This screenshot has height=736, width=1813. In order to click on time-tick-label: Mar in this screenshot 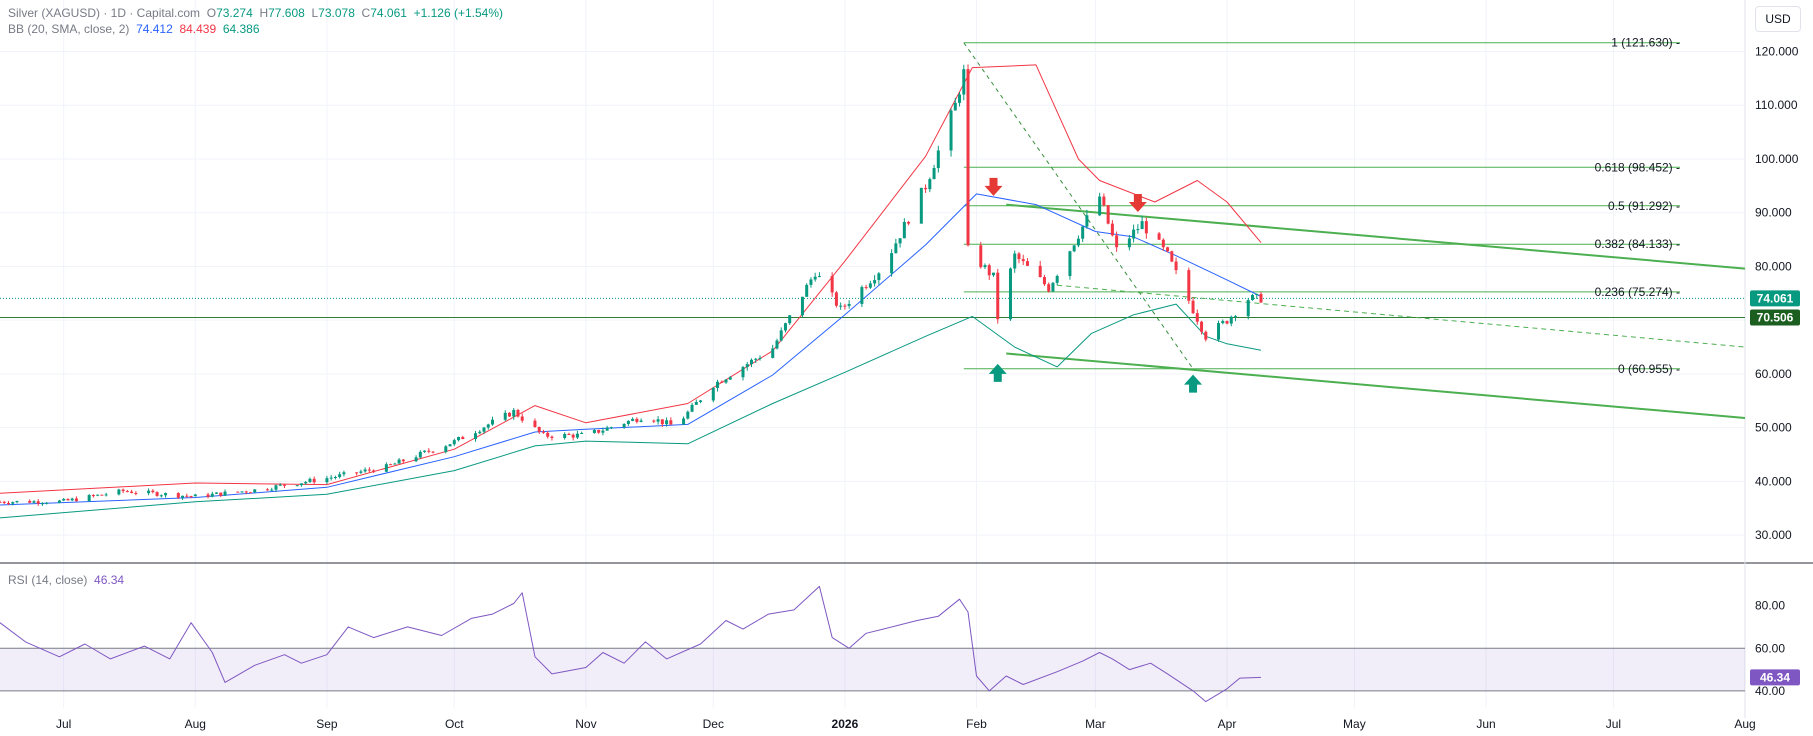, I will do `click(1095, 724)`.